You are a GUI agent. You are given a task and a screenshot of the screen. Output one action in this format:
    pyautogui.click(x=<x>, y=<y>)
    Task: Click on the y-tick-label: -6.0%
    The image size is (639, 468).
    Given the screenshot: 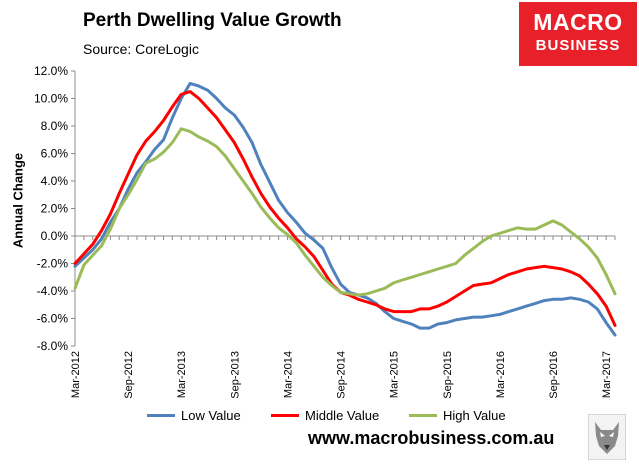 What is the action you would take?
    pyautogui.click(x=53, y=319)
    